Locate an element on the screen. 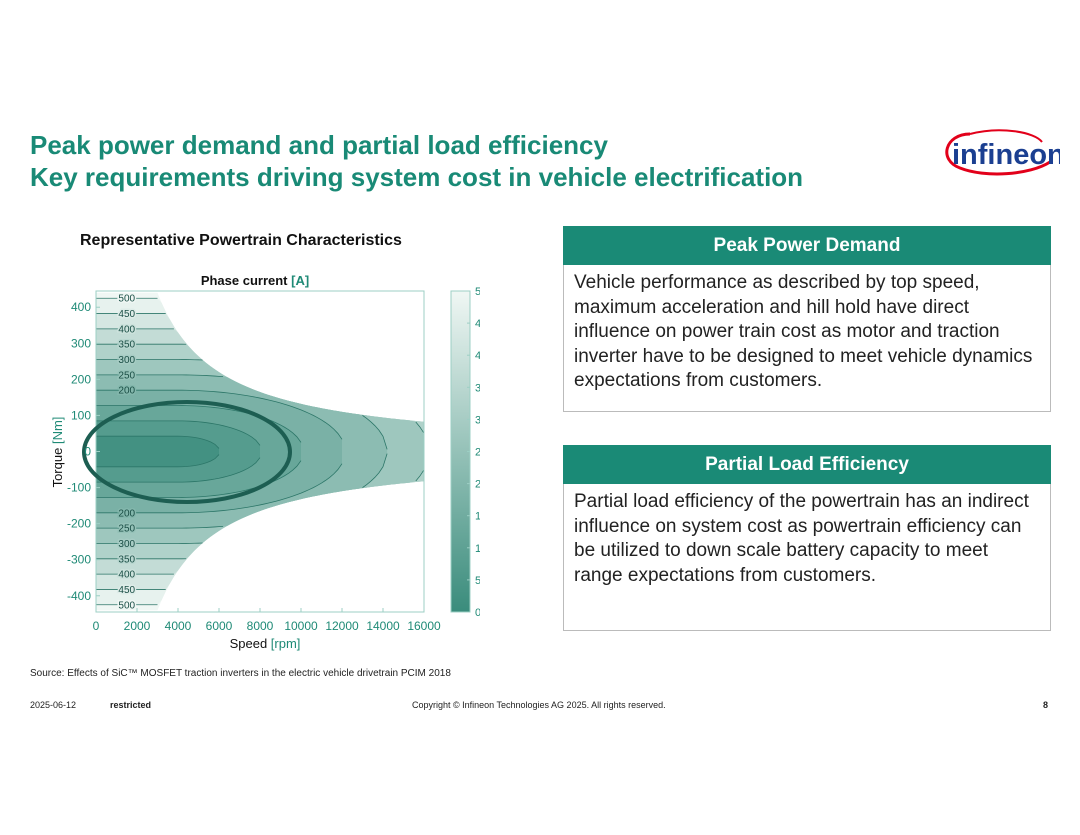 This screenshot has height=835, width=1080. y-tick-label: -300 is located at coordinates (79, 560).